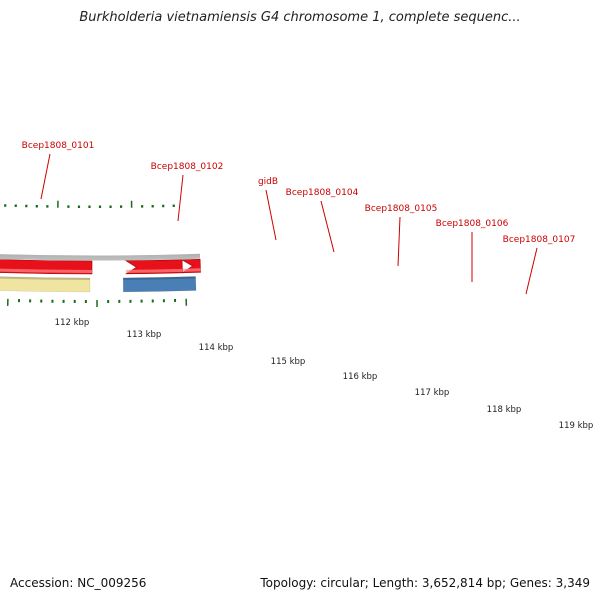  I want to click on gene-0102-leader, so click(180, 198).